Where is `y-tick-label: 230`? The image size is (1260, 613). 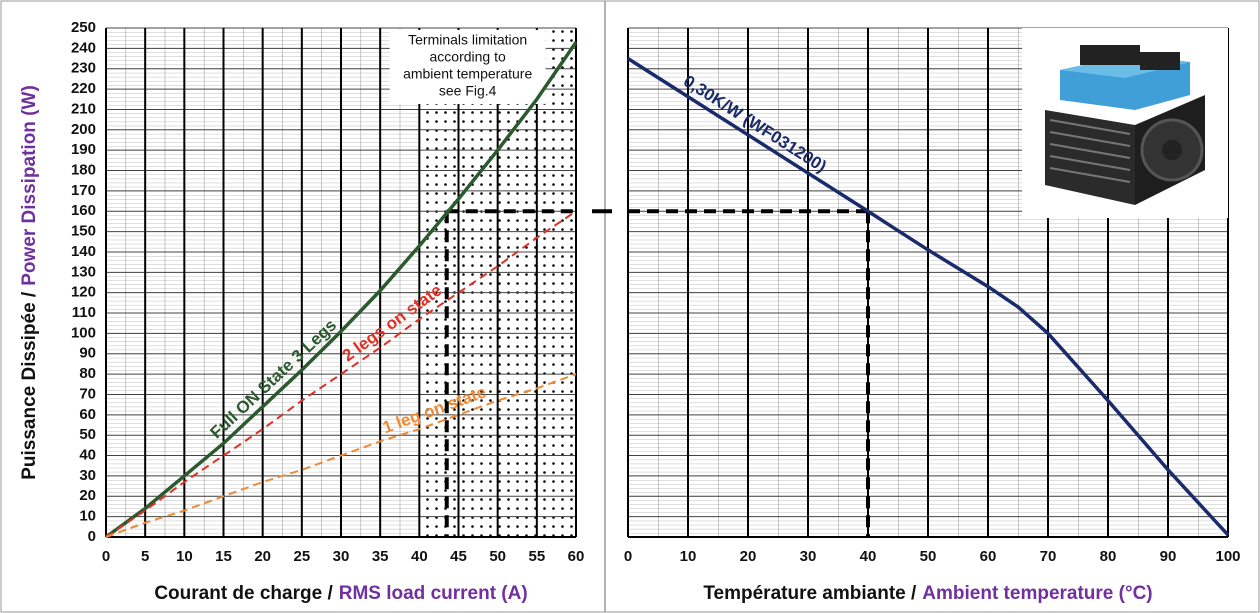
y-tick-label: 230 is located at coordinates (83, 68).